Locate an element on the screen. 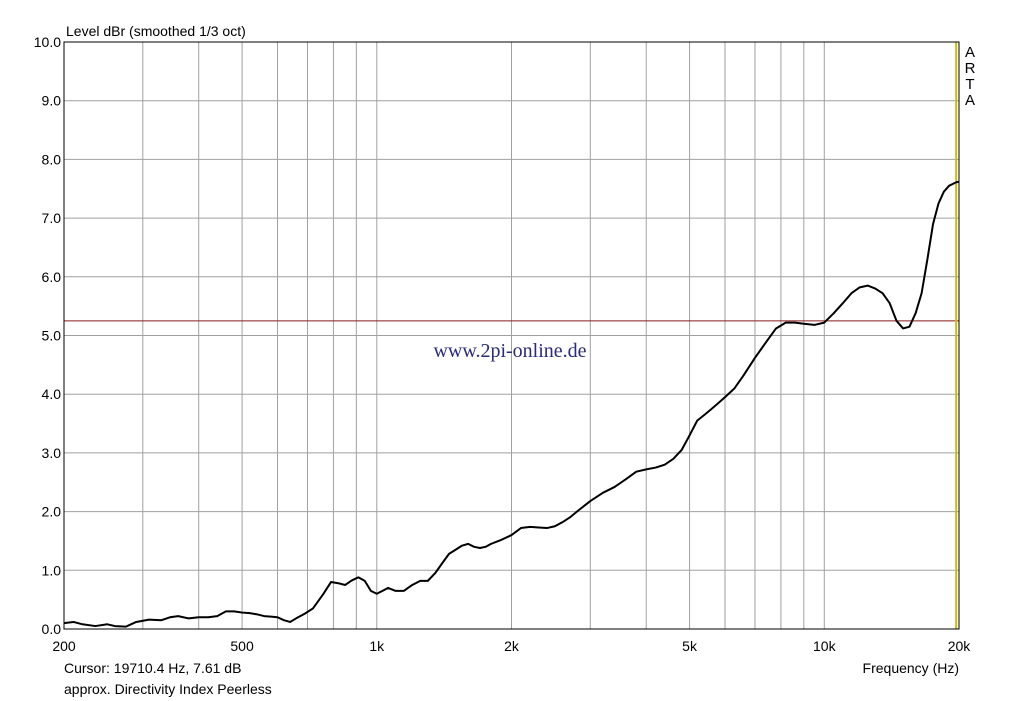  x-tick-label: 2k is located at coordinates (512, 646).